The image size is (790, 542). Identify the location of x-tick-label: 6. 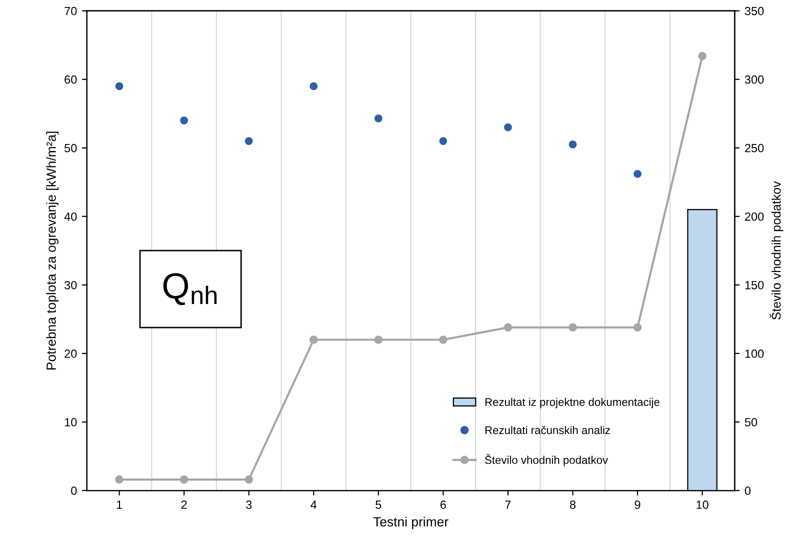
(443, 504).